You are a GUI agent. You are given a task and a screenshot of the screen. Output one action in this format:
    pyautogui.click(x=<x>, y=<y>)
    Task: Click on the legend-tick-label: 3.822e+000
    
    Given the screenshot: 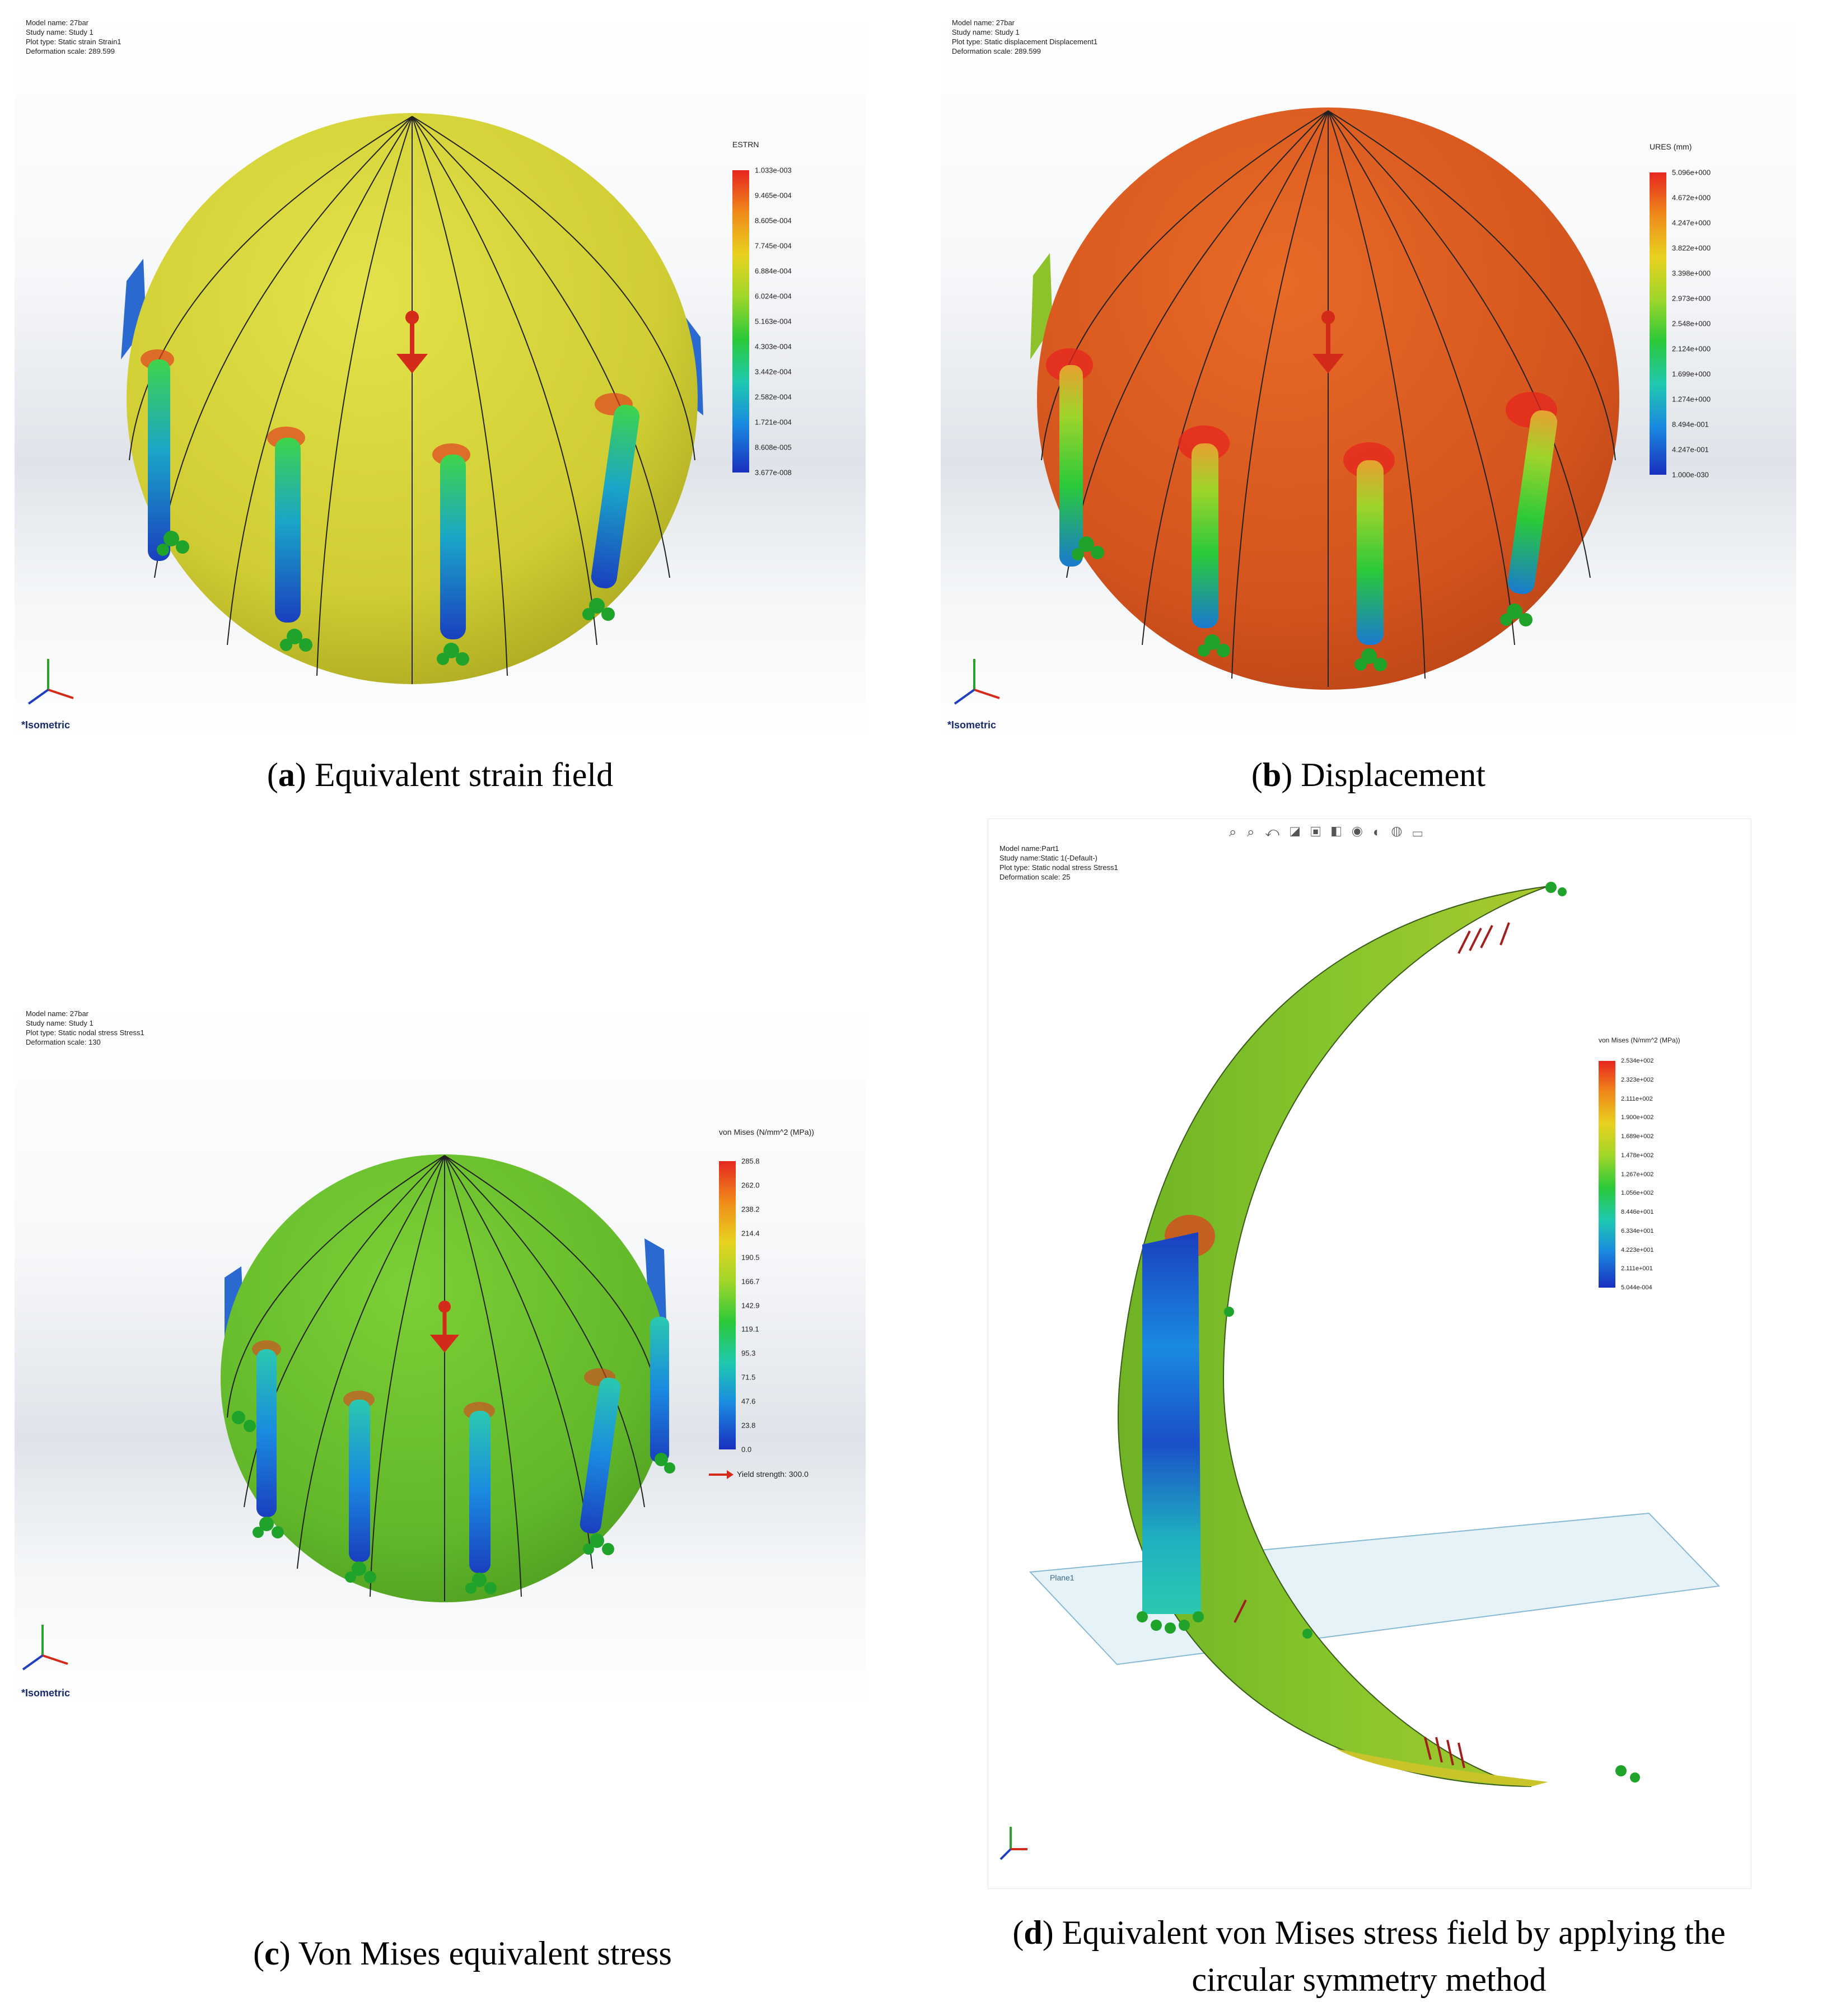 What is the action you would take?
    pyautogui.click(x=1691, y=248)
    